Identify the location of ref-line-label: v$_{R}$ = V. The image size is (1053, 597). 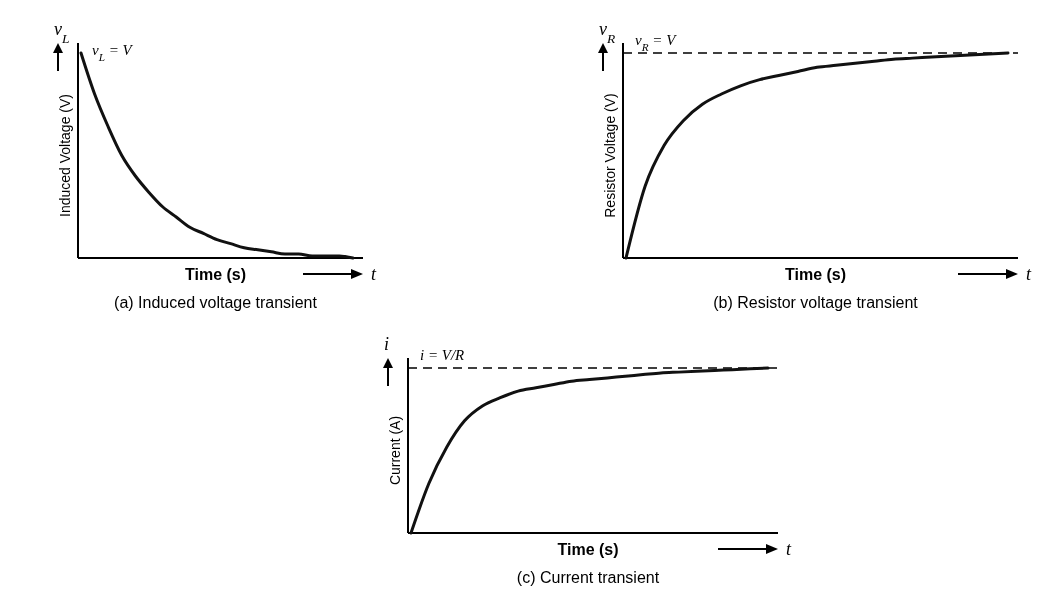
(656, 42).